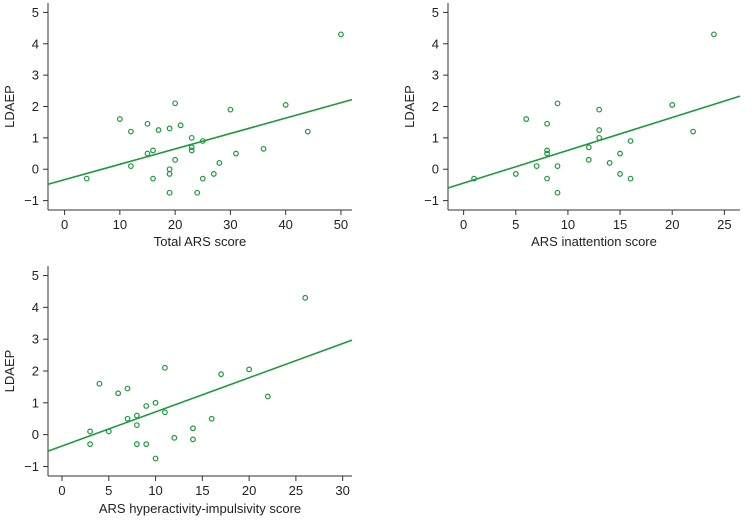 The height and width of the screenshot is (522, 754). What do you see at coordinates (35, 43) in the screenshot?
I see `y-tick-label: 4` at bounding box center [35, 43].